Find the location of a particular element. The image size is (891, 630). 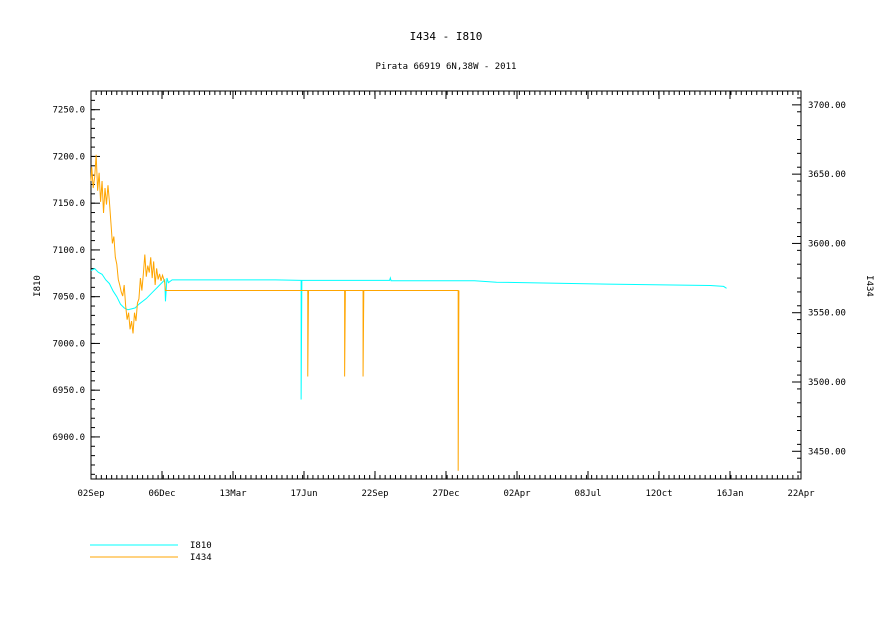

chart-subtitle: Pirata 66919 6N,38W - 2011 is located at coordinates (446, 67).